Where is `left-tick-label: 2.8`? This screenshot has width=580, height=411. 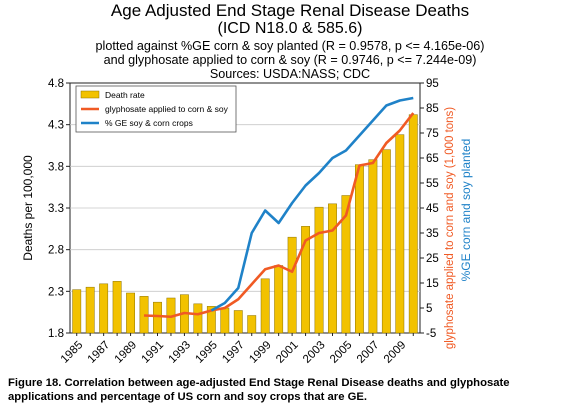
left-tick-label: 2.8 is located at coordinates (56, 251).